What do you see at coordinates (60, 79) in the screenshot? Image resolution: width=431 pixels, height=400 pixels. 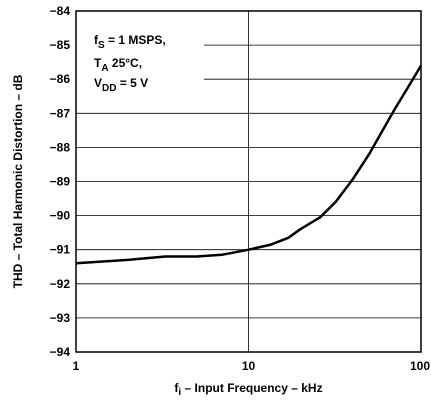 I see `y-tick-label: −86` at bounding box center [60, 79].